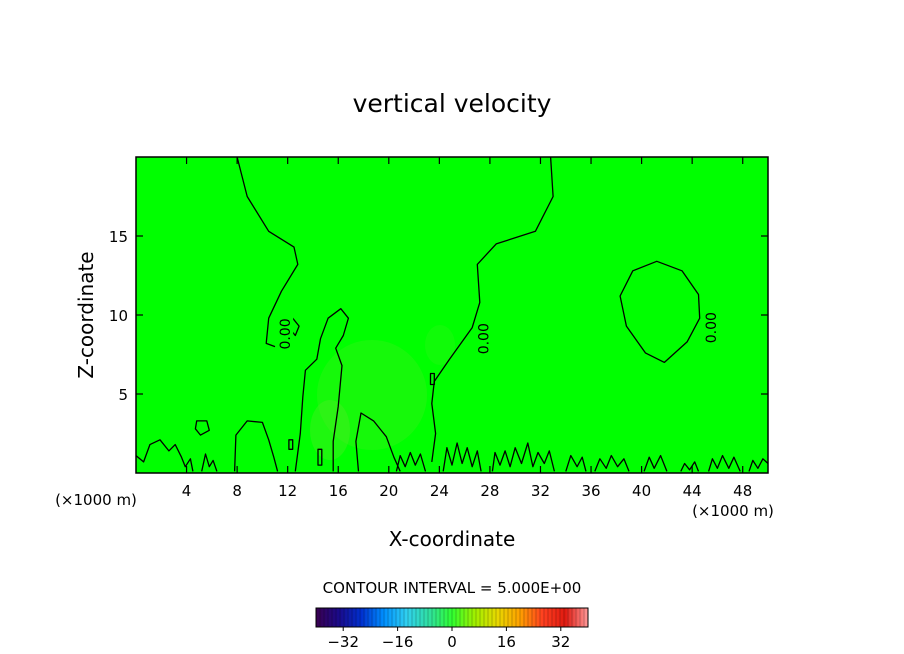 The height and width of the screenshot is (654, 904). I want to click on velocity-field-patches, so click(382, 392).